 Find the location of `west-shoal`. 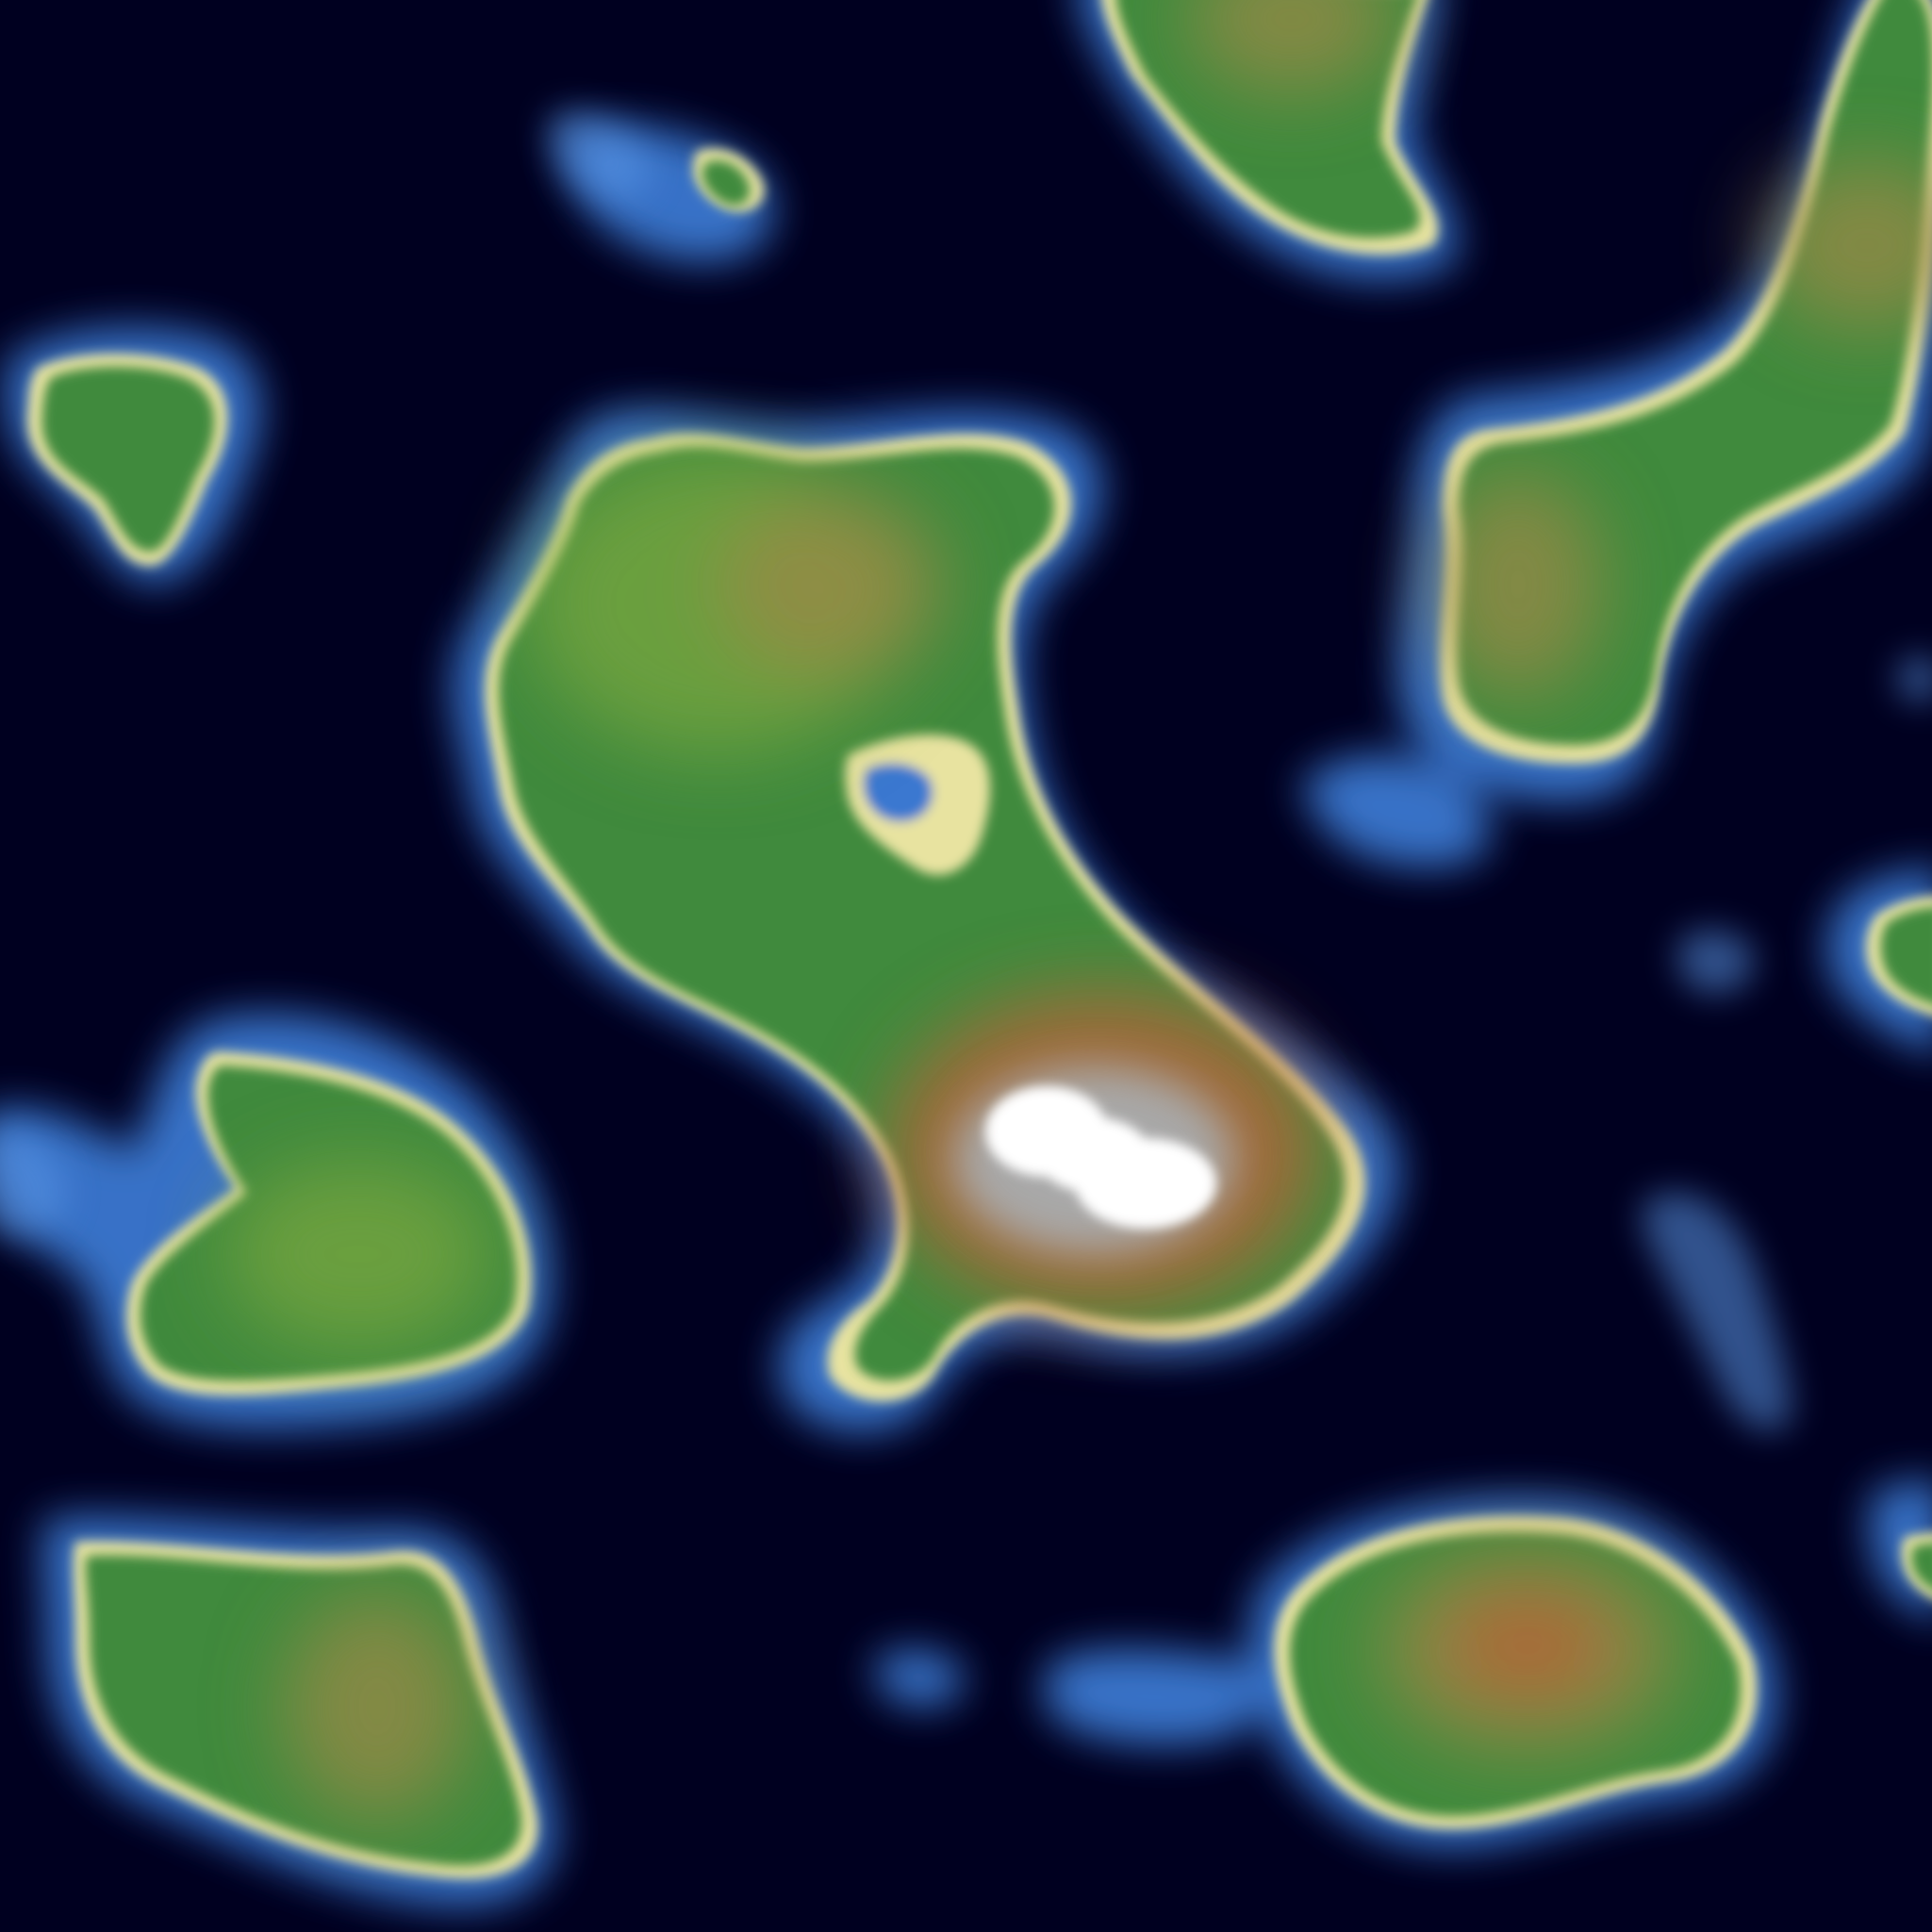

west-shoal is located at coordinates (33, 1184).